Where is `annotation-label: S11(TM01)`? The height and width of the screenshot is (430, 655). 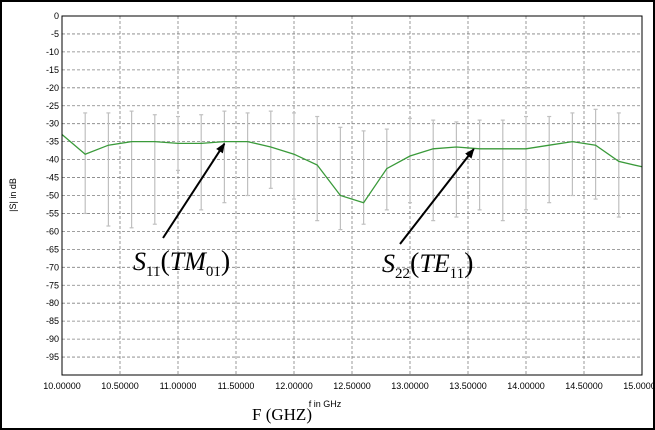
annotation-label: S11(TM01) is located at coordinates (181, 263).